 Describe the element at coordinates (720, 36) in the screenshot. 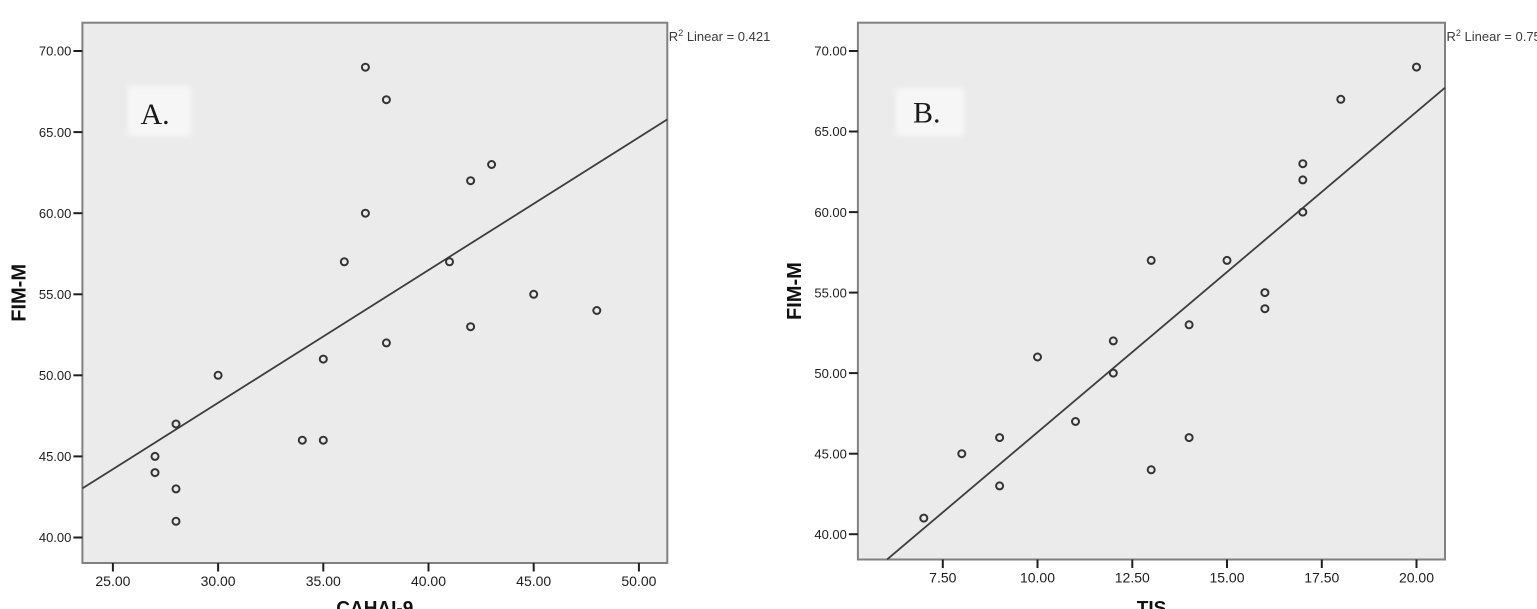

I see `svg-text: R2 Linear = 0.421` at that location.